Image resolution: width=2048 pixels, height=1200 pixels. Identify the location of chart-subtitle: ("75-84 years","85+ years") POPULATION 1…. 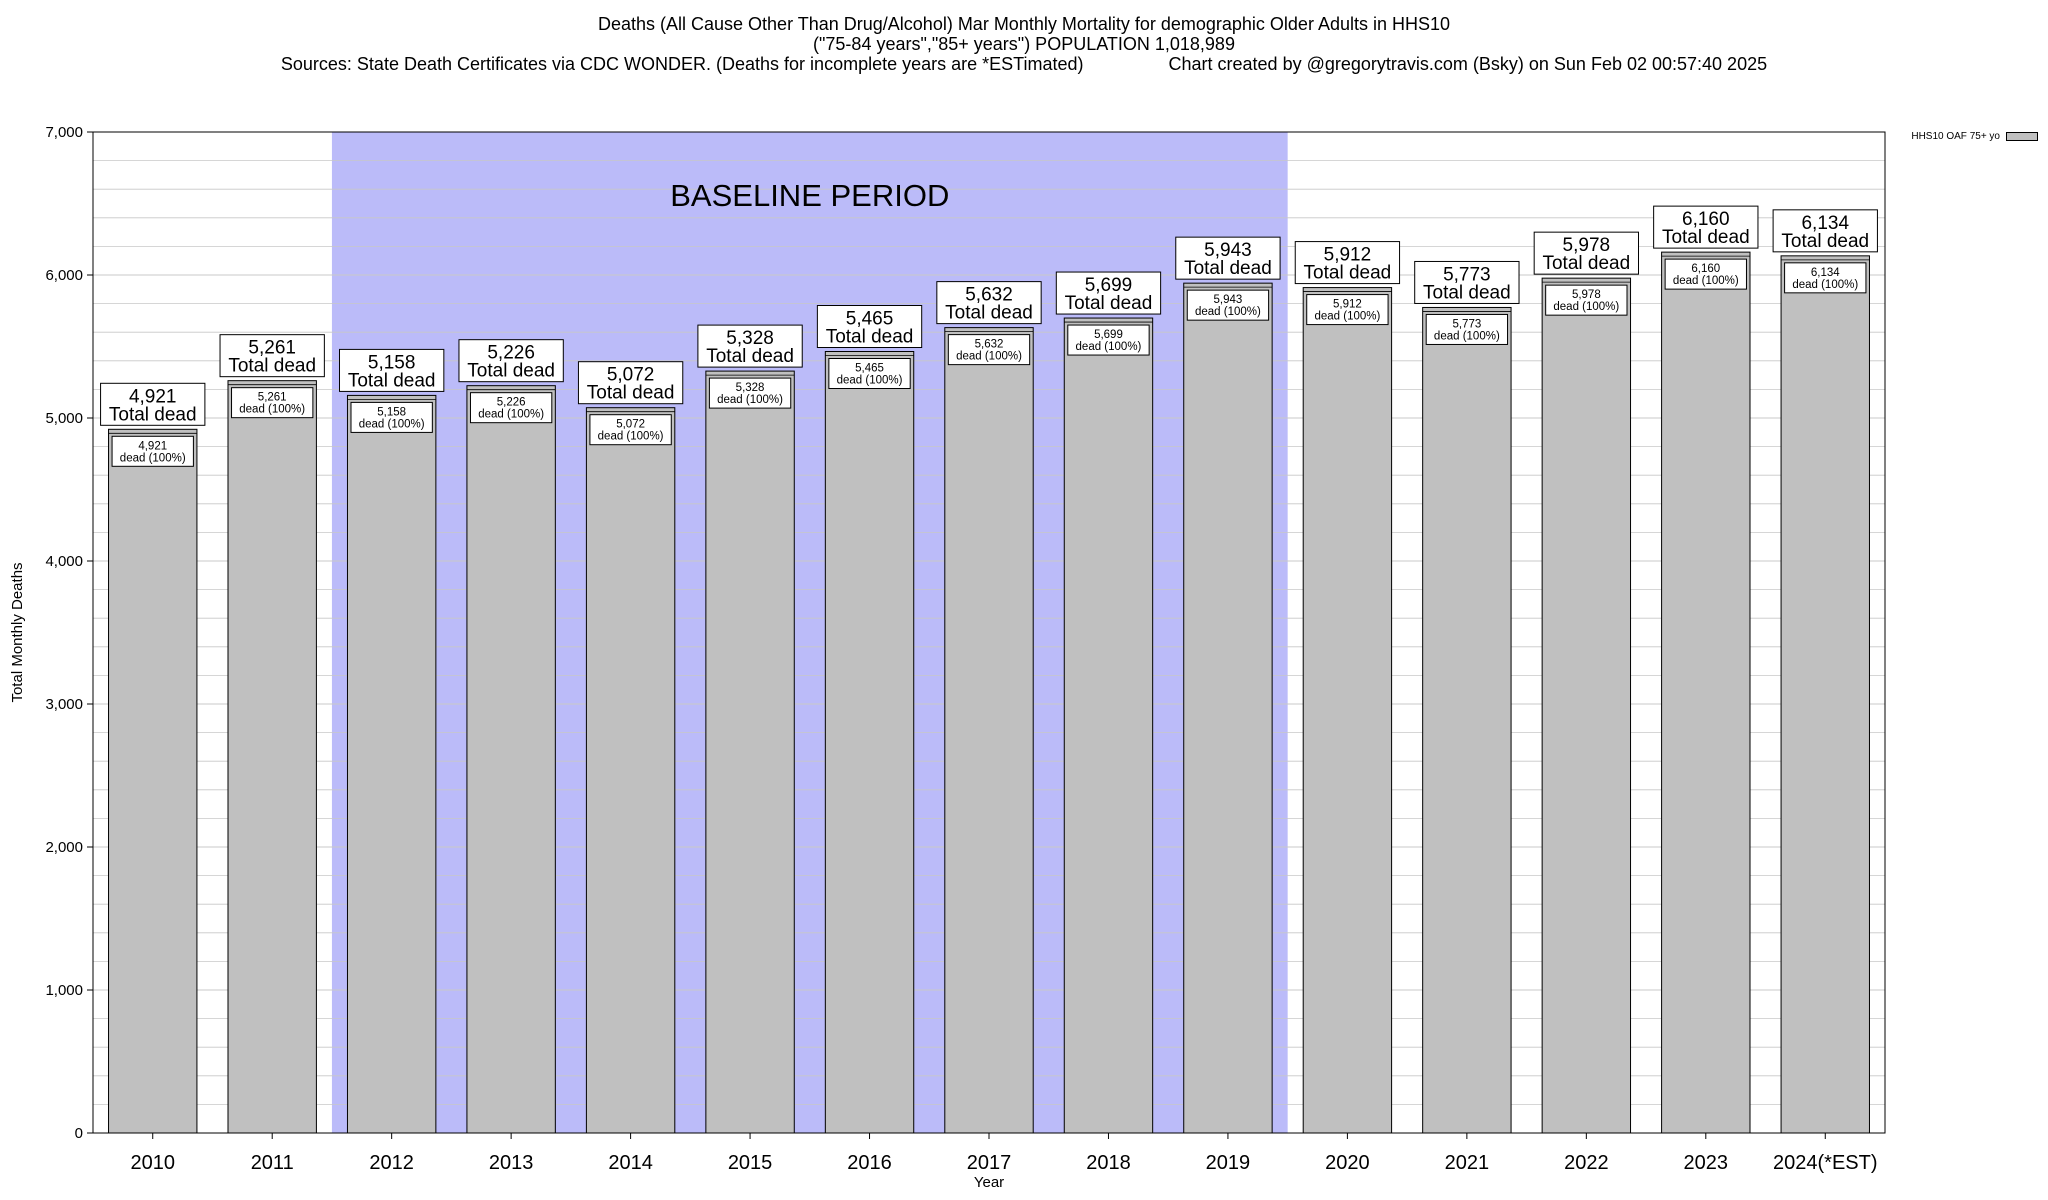
(1024, 44).